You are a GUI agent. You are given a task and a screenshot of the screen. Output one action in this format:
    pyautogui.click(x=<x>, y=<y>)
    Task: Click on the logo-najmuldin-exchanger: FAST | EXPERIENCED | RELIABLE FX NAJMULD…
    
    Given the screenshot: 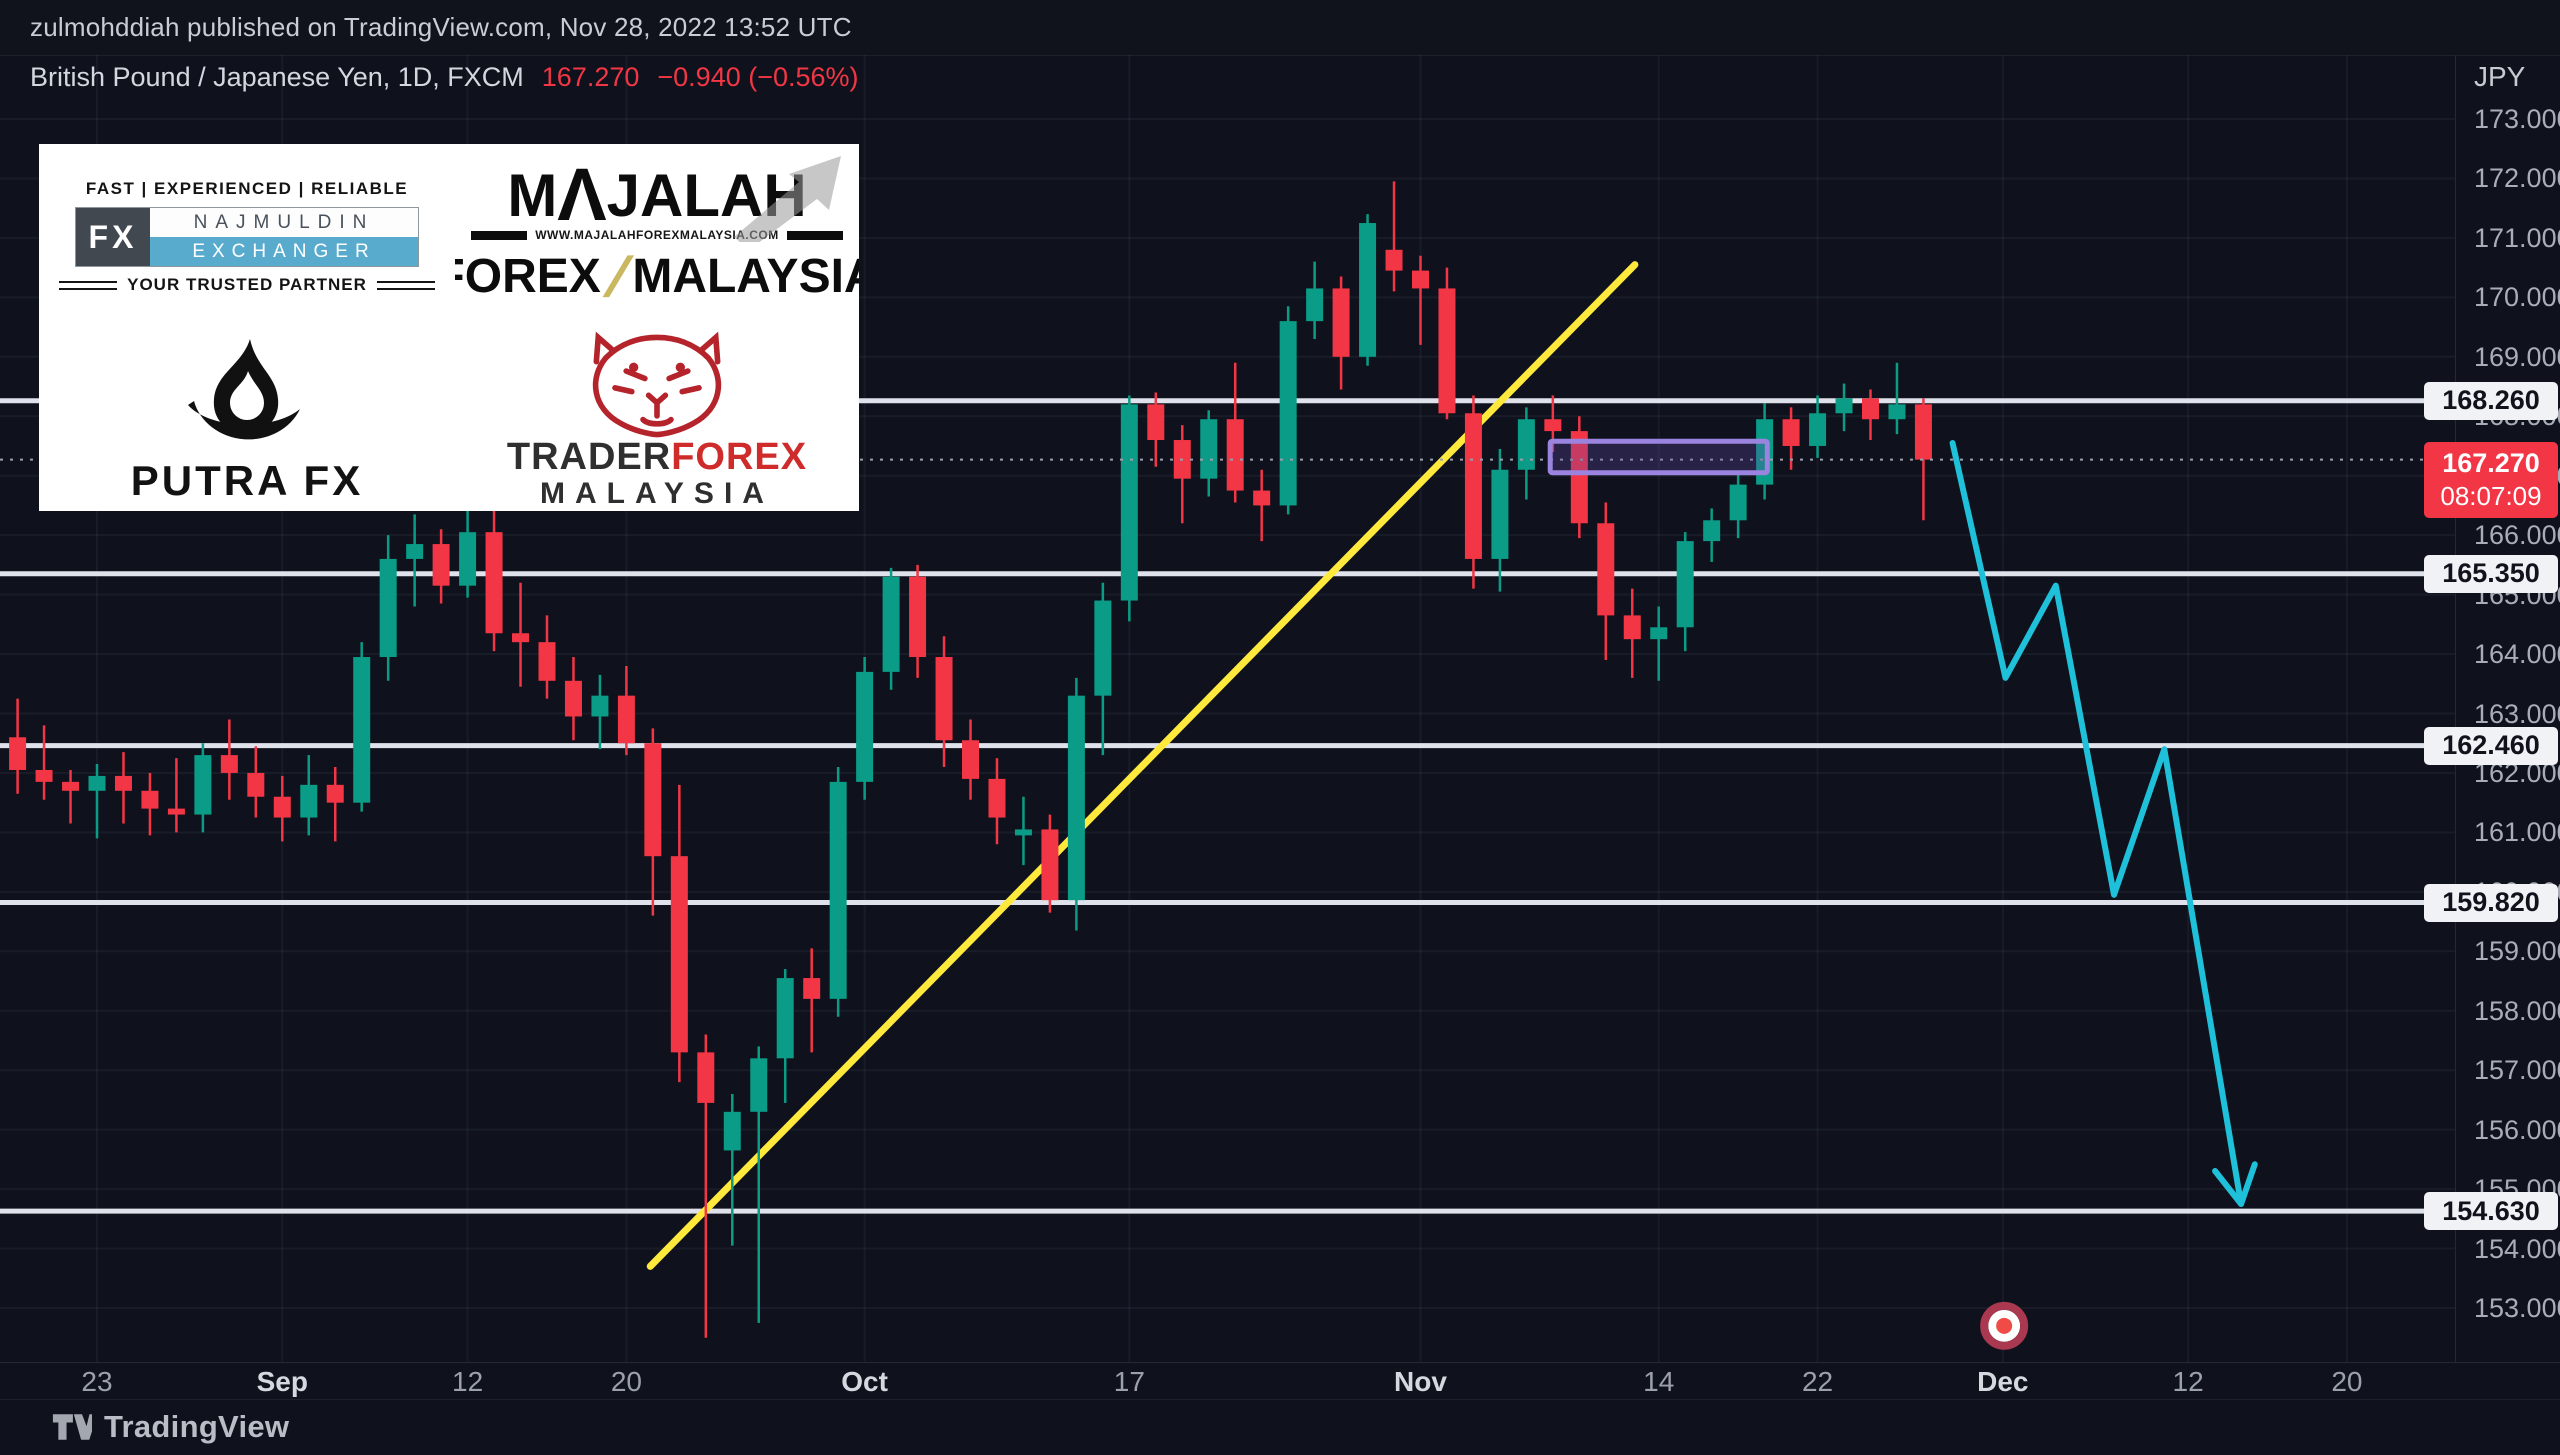 What is the action you would take?
    pyautogui.click(x=247, y=237)
    